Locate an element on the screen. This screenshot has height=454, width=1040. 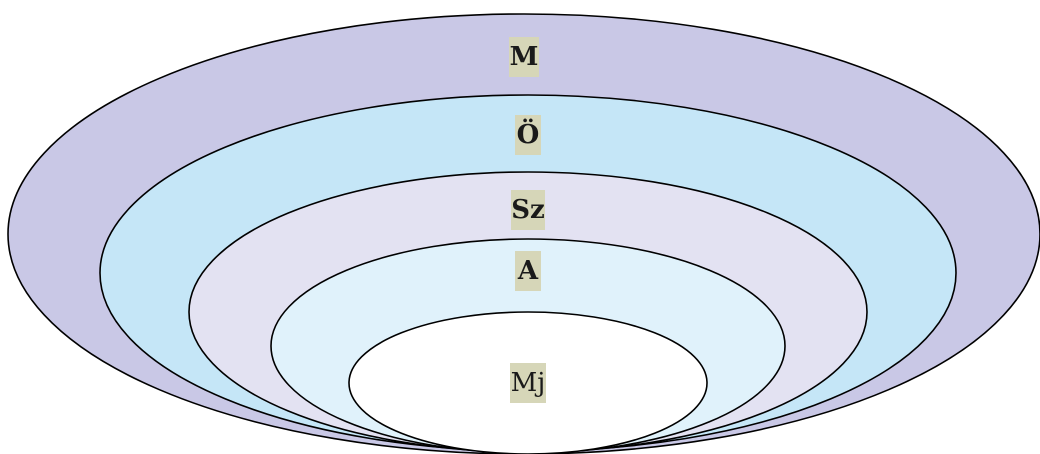
label-o: Ö is located at coordinates (528, 134).